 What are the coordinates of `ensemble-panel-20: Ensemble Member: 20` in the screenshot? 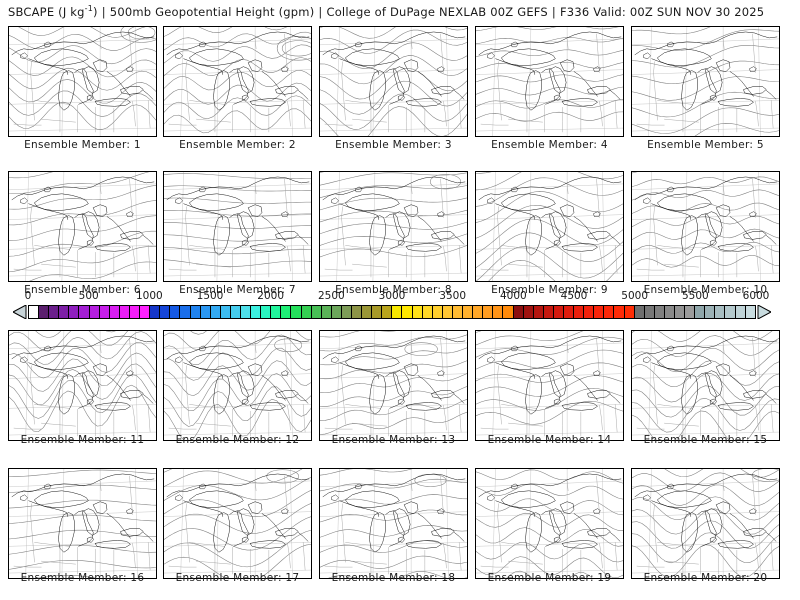 It's located at (705, 526).